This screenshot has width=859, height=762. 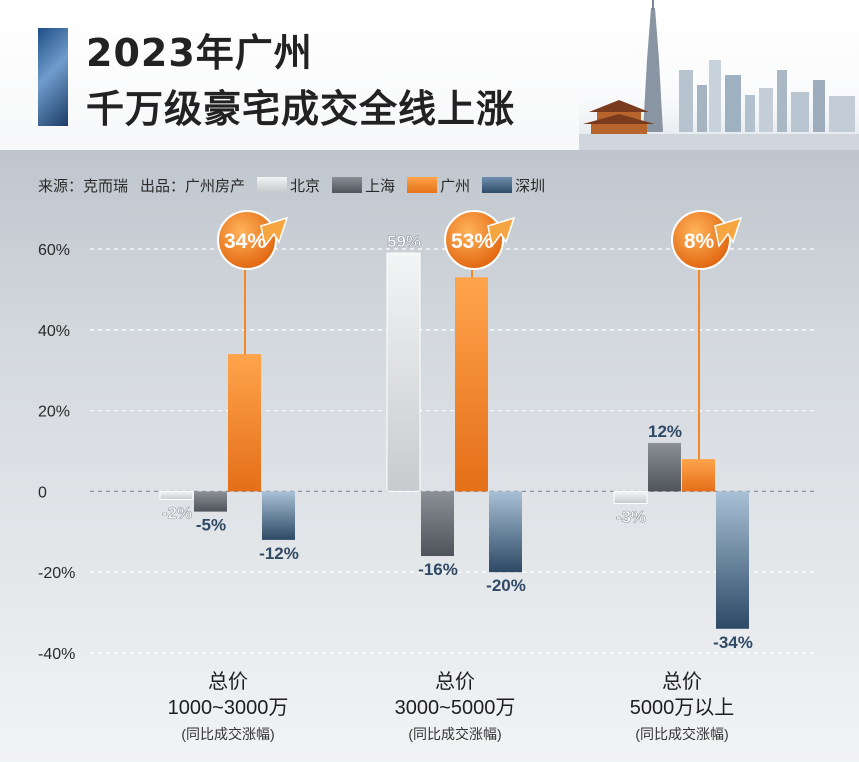 What do you see at coordinates (497, 185) in the screenshot?
I see `legend-swatch-shenzhen` at bounding box center [497, 185].